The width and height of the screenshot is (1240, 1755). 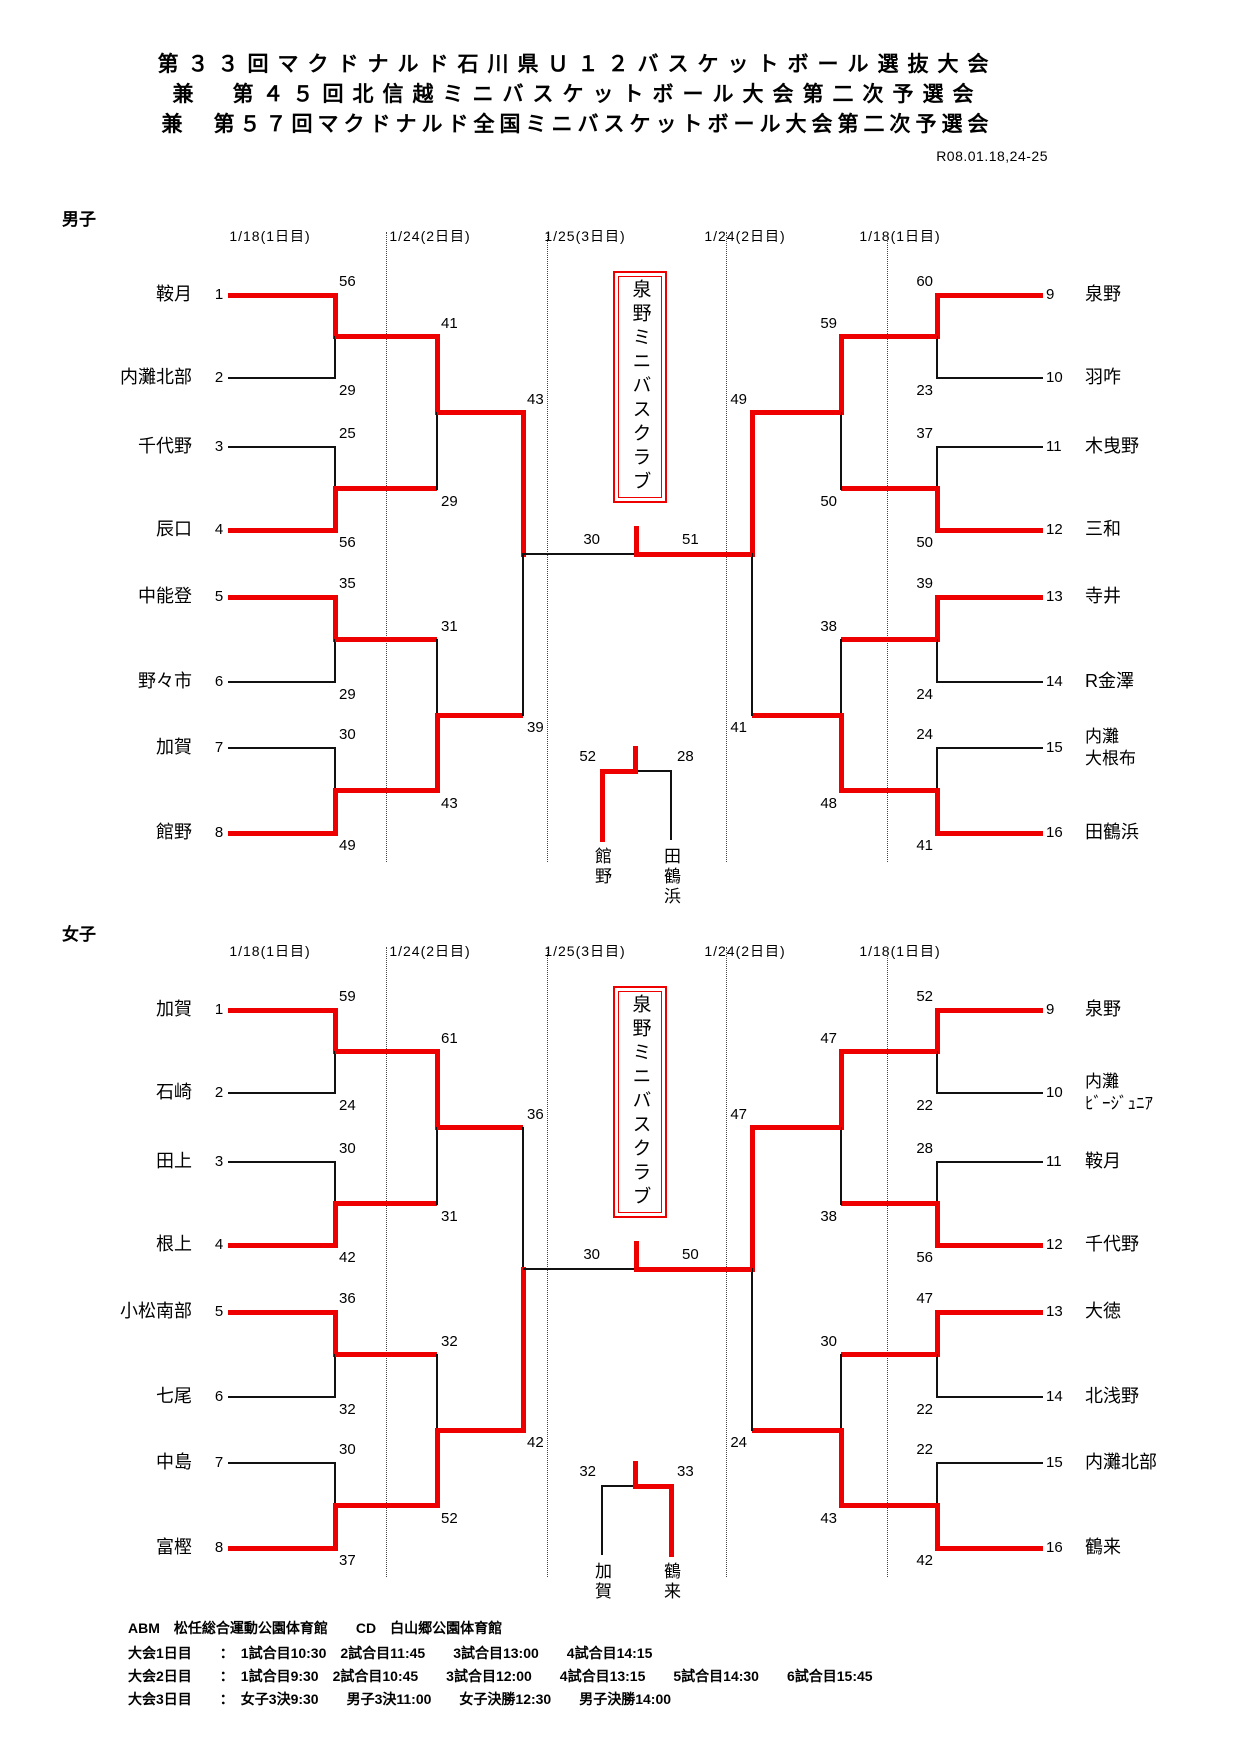 What do you see at coordinates (347, 1105) in the screenshot?
I see `round1-score: 24` at bounding box center [347, 1105].